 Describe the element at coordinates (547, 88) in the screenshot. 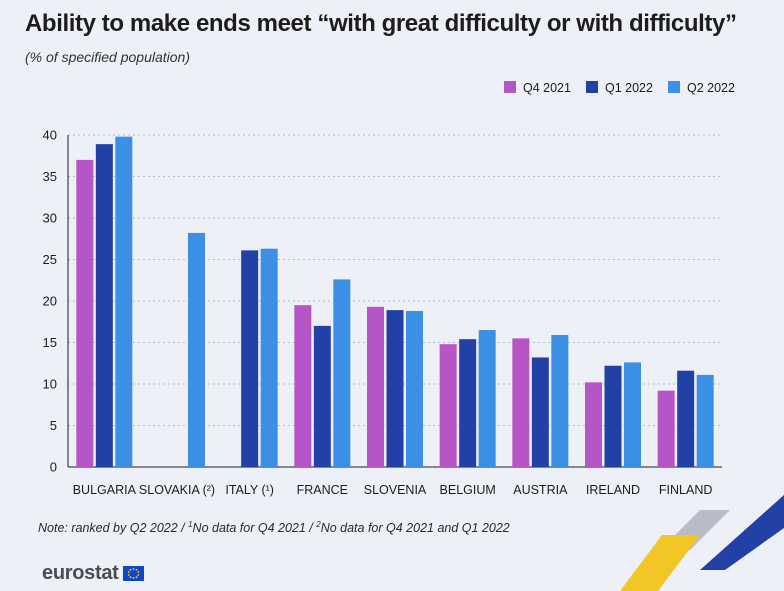

I see `legend-label: Q4 2021` at that location.